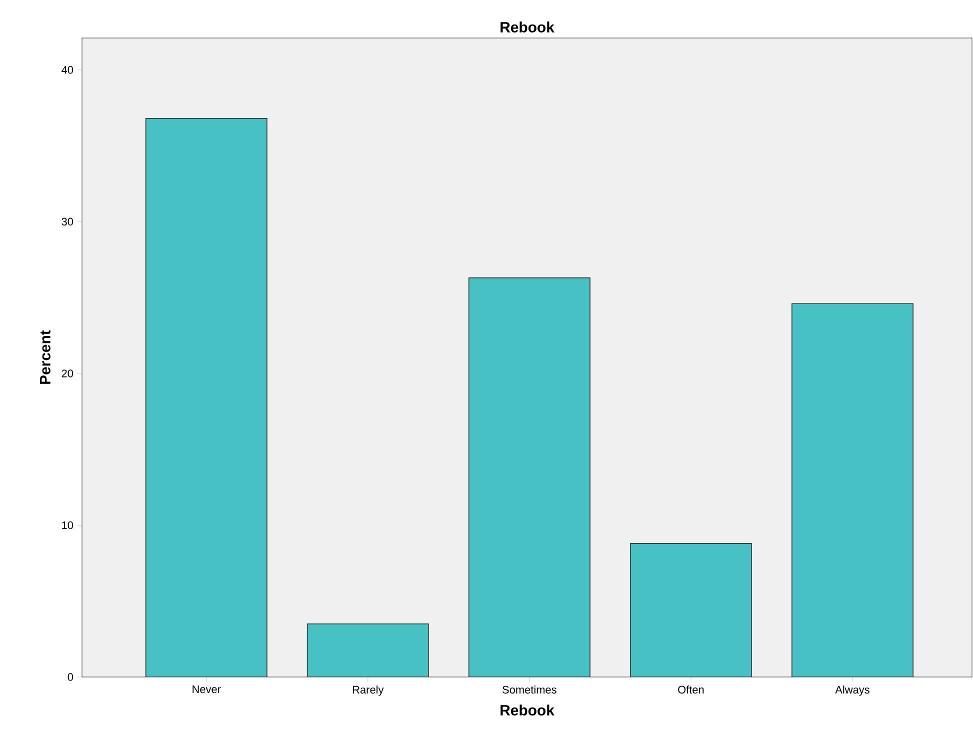  Describe the element at coordinates (529, 690) in the screenshot. I see `x-tick-label: Sometimes` at that location.